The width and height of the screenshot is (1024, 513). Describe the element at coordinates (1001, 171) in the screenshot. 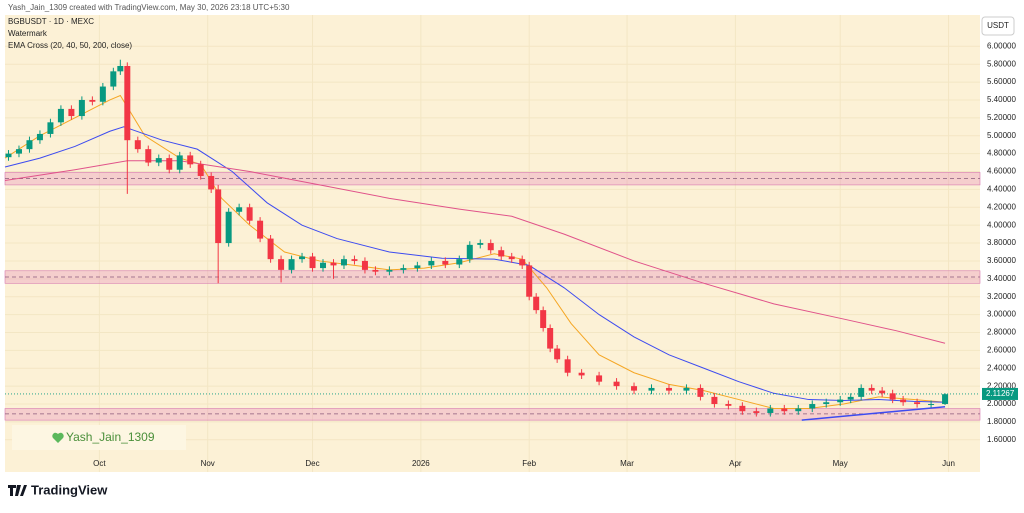

I see `y-tick-label: 4.60000` at that location.